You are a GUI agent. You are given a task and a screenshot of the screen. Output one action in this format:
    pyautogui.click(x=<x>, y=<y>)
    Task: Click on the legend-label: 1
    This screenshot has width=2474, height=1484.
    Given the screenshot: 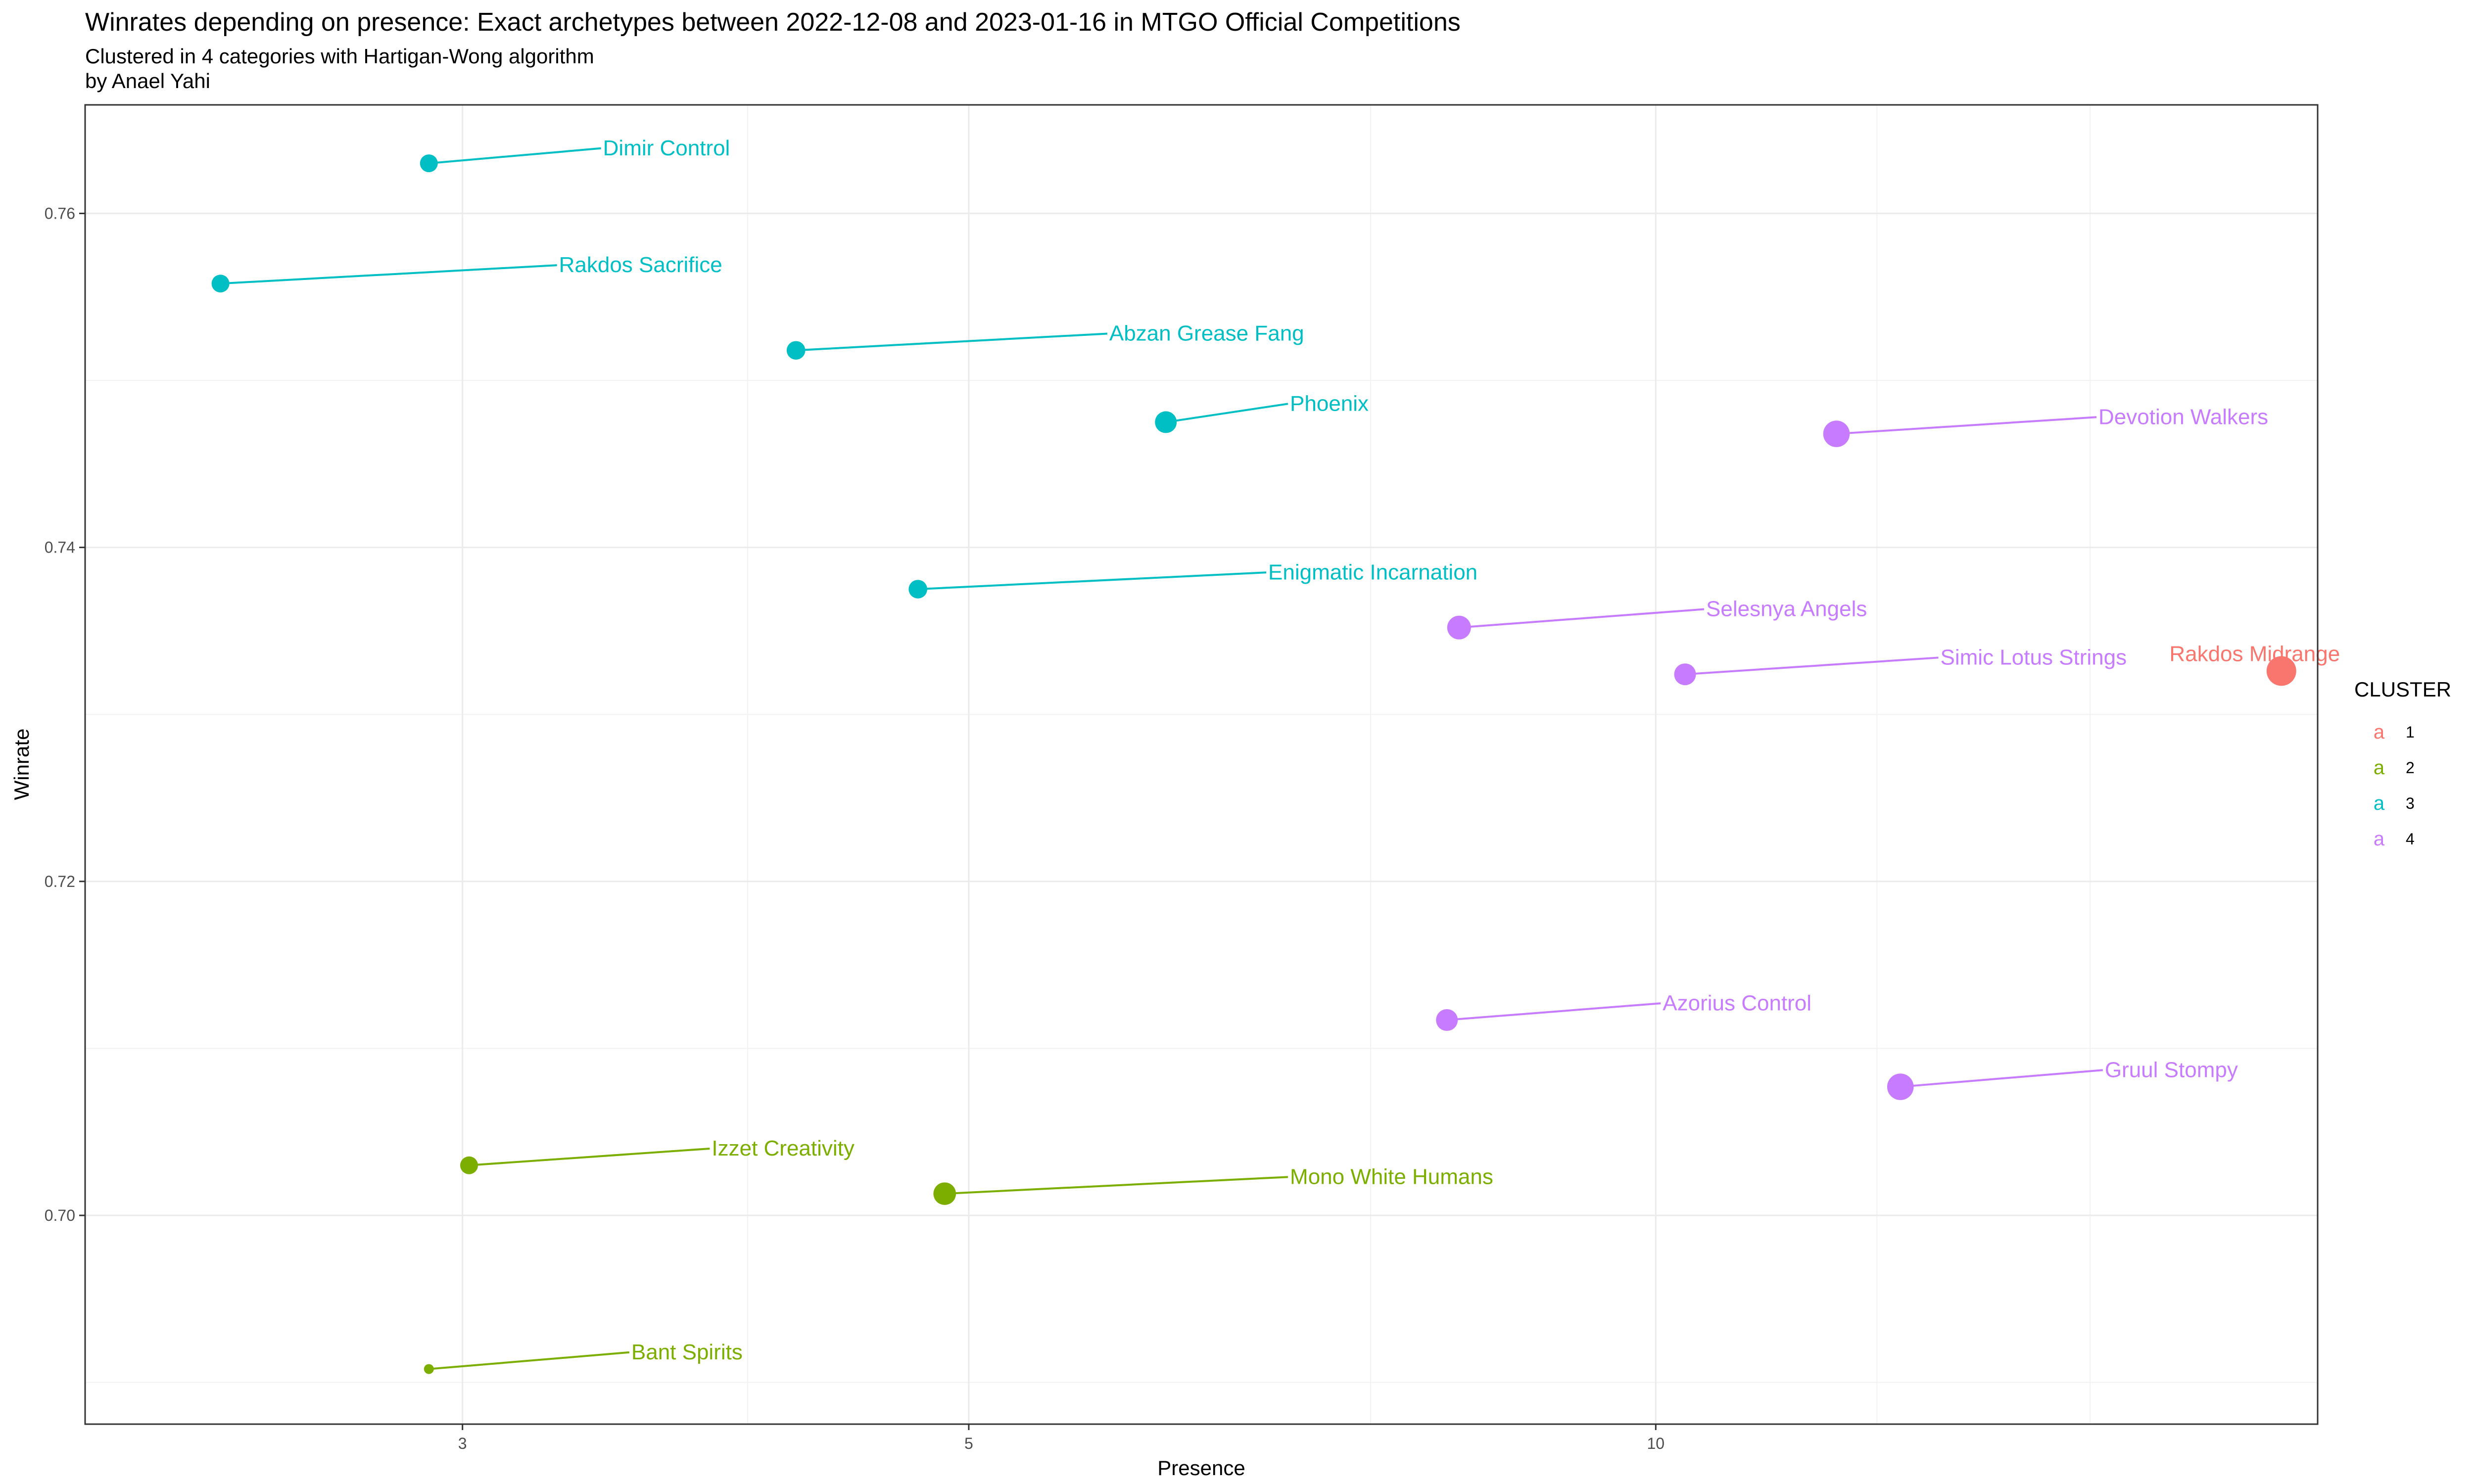 What is the action you would take?
    pyautogui.click(x=2410, y=732)
    